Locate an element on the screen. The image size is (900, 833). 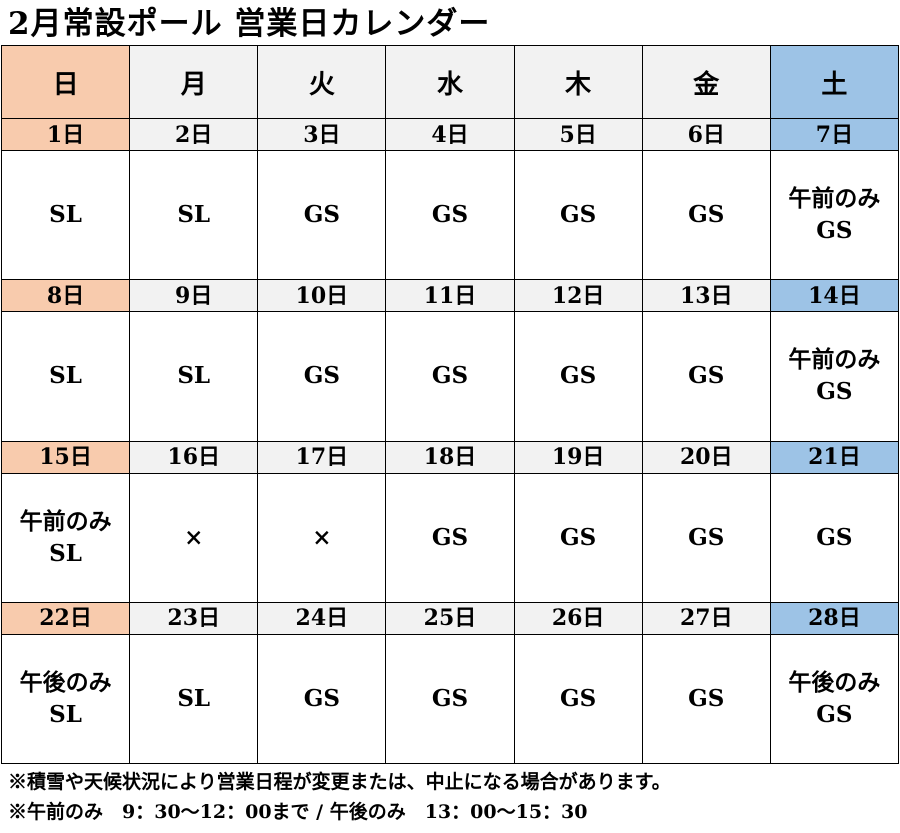
schedule-cell-sat: 午後のみ GS is located at coordinates (834, 699).